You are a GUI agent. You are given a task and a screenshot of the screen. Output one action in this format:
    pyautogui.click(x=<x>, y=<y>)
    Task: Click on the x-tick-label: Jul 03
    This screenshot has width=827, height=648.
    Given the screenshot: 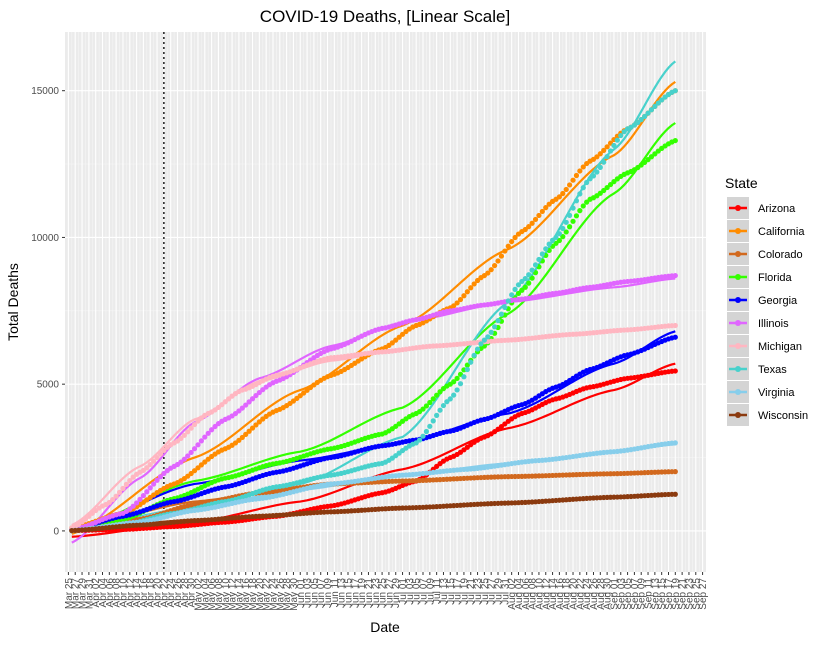 What is the action you would take?
    pyautogui.click(x=410, y=591)
    